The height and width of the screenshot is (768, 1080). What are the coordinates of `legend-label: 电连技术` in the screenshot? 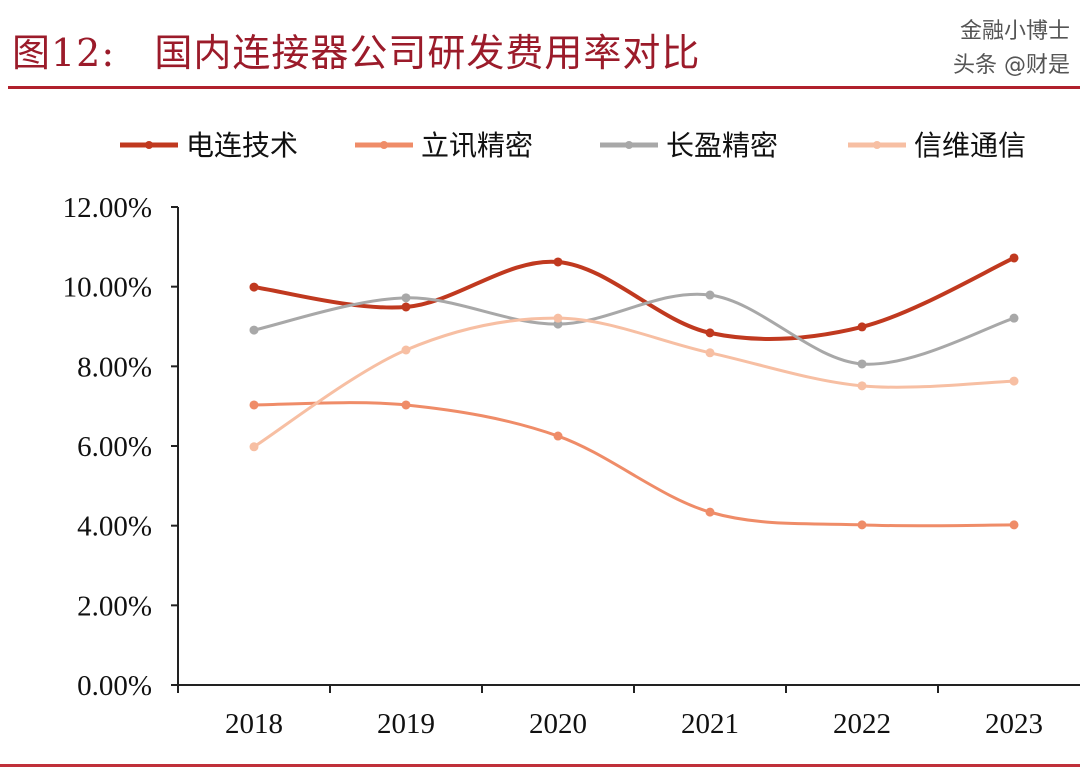 It's located at (242, 145).